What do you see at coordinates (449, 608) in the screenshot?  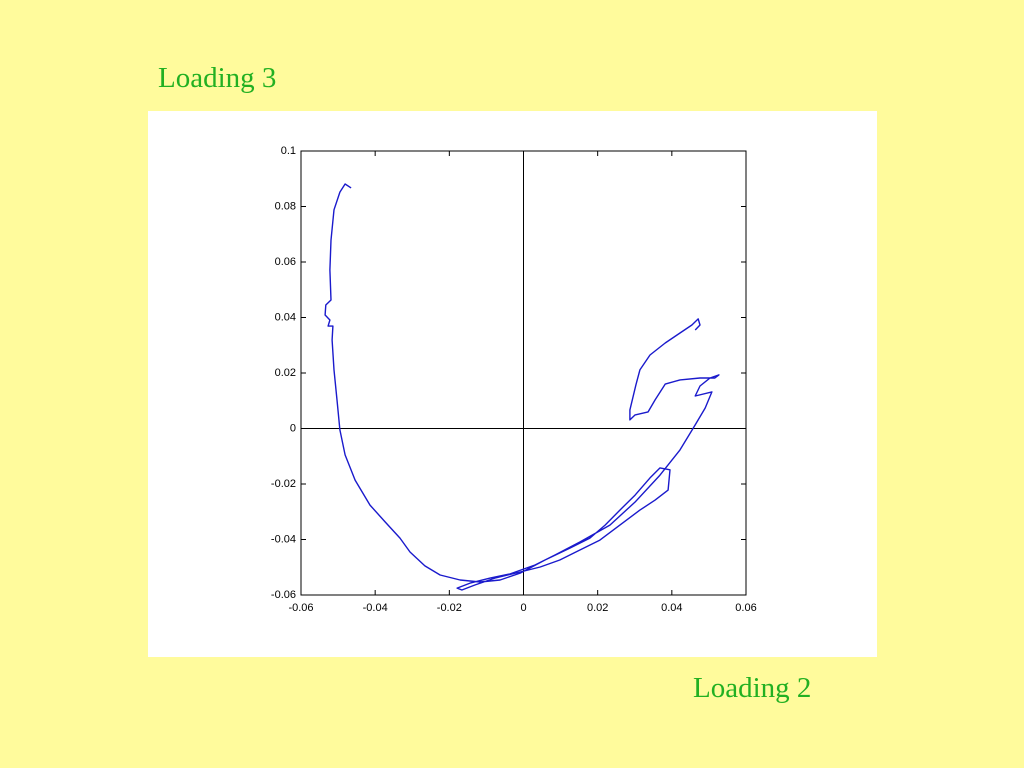 I see `x-tick-label: -0.02` at bounding box center [449, 608].